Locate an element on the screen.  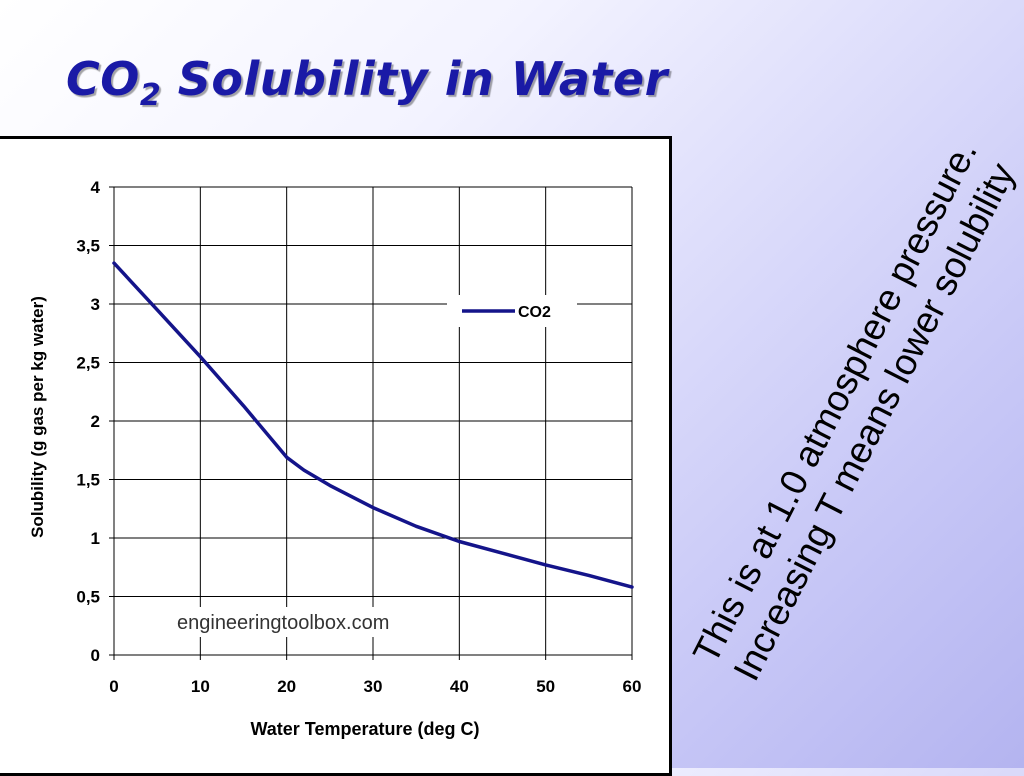
y-tick-label: 0,5 is located at coordinates (88, 597).